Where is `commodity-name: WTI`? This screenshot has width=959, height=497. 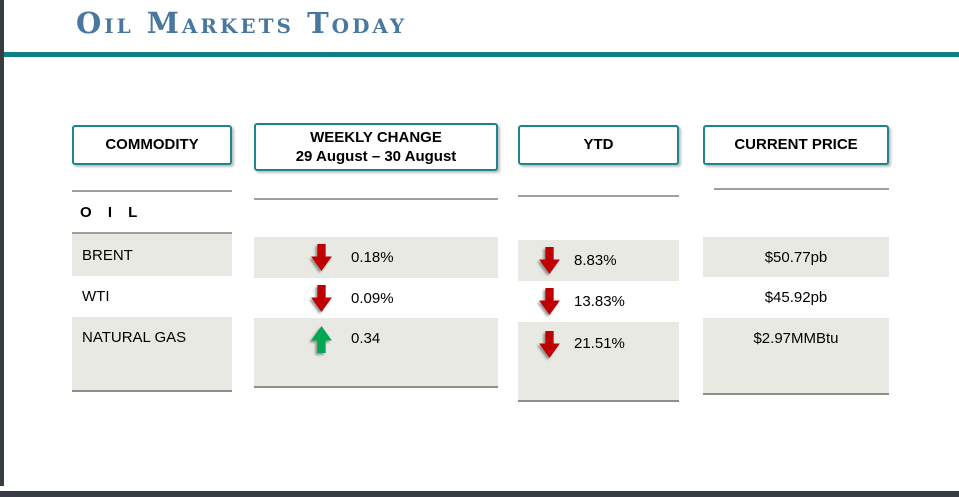 commodity-name: WTI is located at coordinates (96, 296).